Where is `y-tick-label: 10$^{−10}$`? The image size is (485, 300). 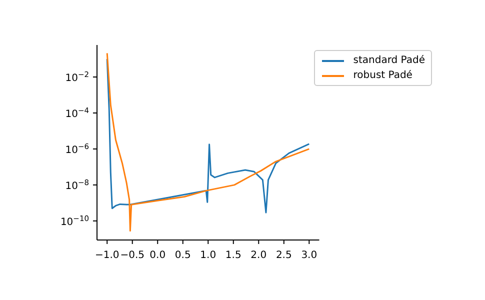 y-tick-label: 10$^{−10}$ is located at coordinates (75, 220).